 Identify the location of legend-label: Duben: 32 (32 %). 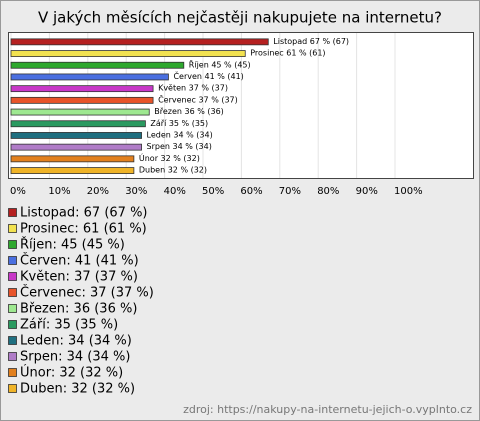
(77, 389).